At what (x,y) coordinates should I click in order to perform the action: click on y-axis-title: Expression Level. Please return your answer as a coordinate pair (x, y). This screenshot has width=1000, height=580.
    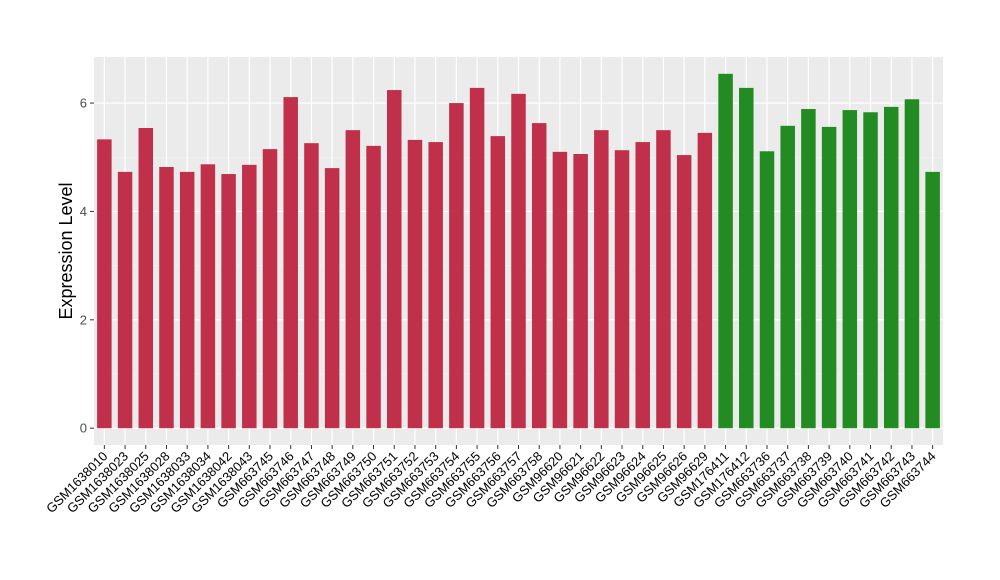
    Looking at the image, I should click on (66, 250).